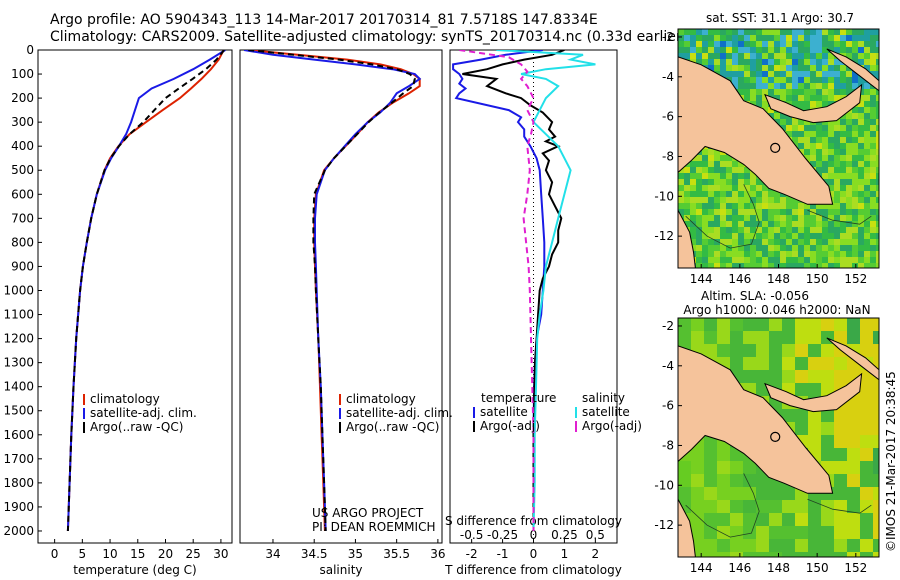 This screenshot has height=580, width=900. Describe the element at coordinates (603, 398) in the screenshot. I see `legend-title-salinity: salinity` at that location.